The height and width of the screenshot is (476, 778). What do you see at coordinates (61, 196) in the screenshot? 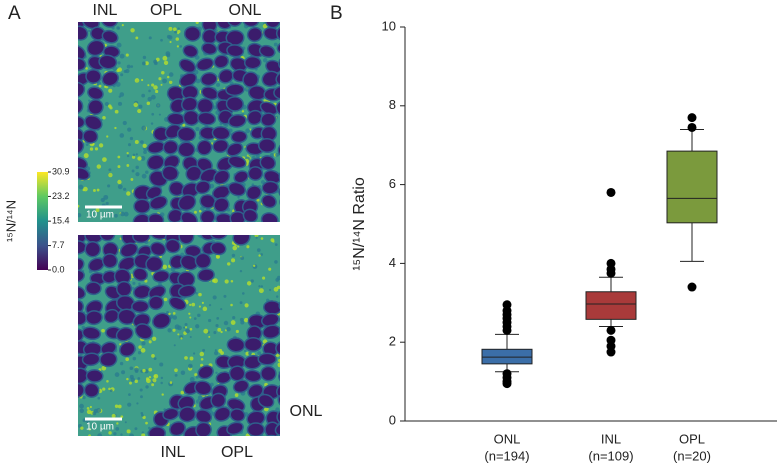
I see `colorbar-tick-label: 23.2` at bounding box center [61, 196].